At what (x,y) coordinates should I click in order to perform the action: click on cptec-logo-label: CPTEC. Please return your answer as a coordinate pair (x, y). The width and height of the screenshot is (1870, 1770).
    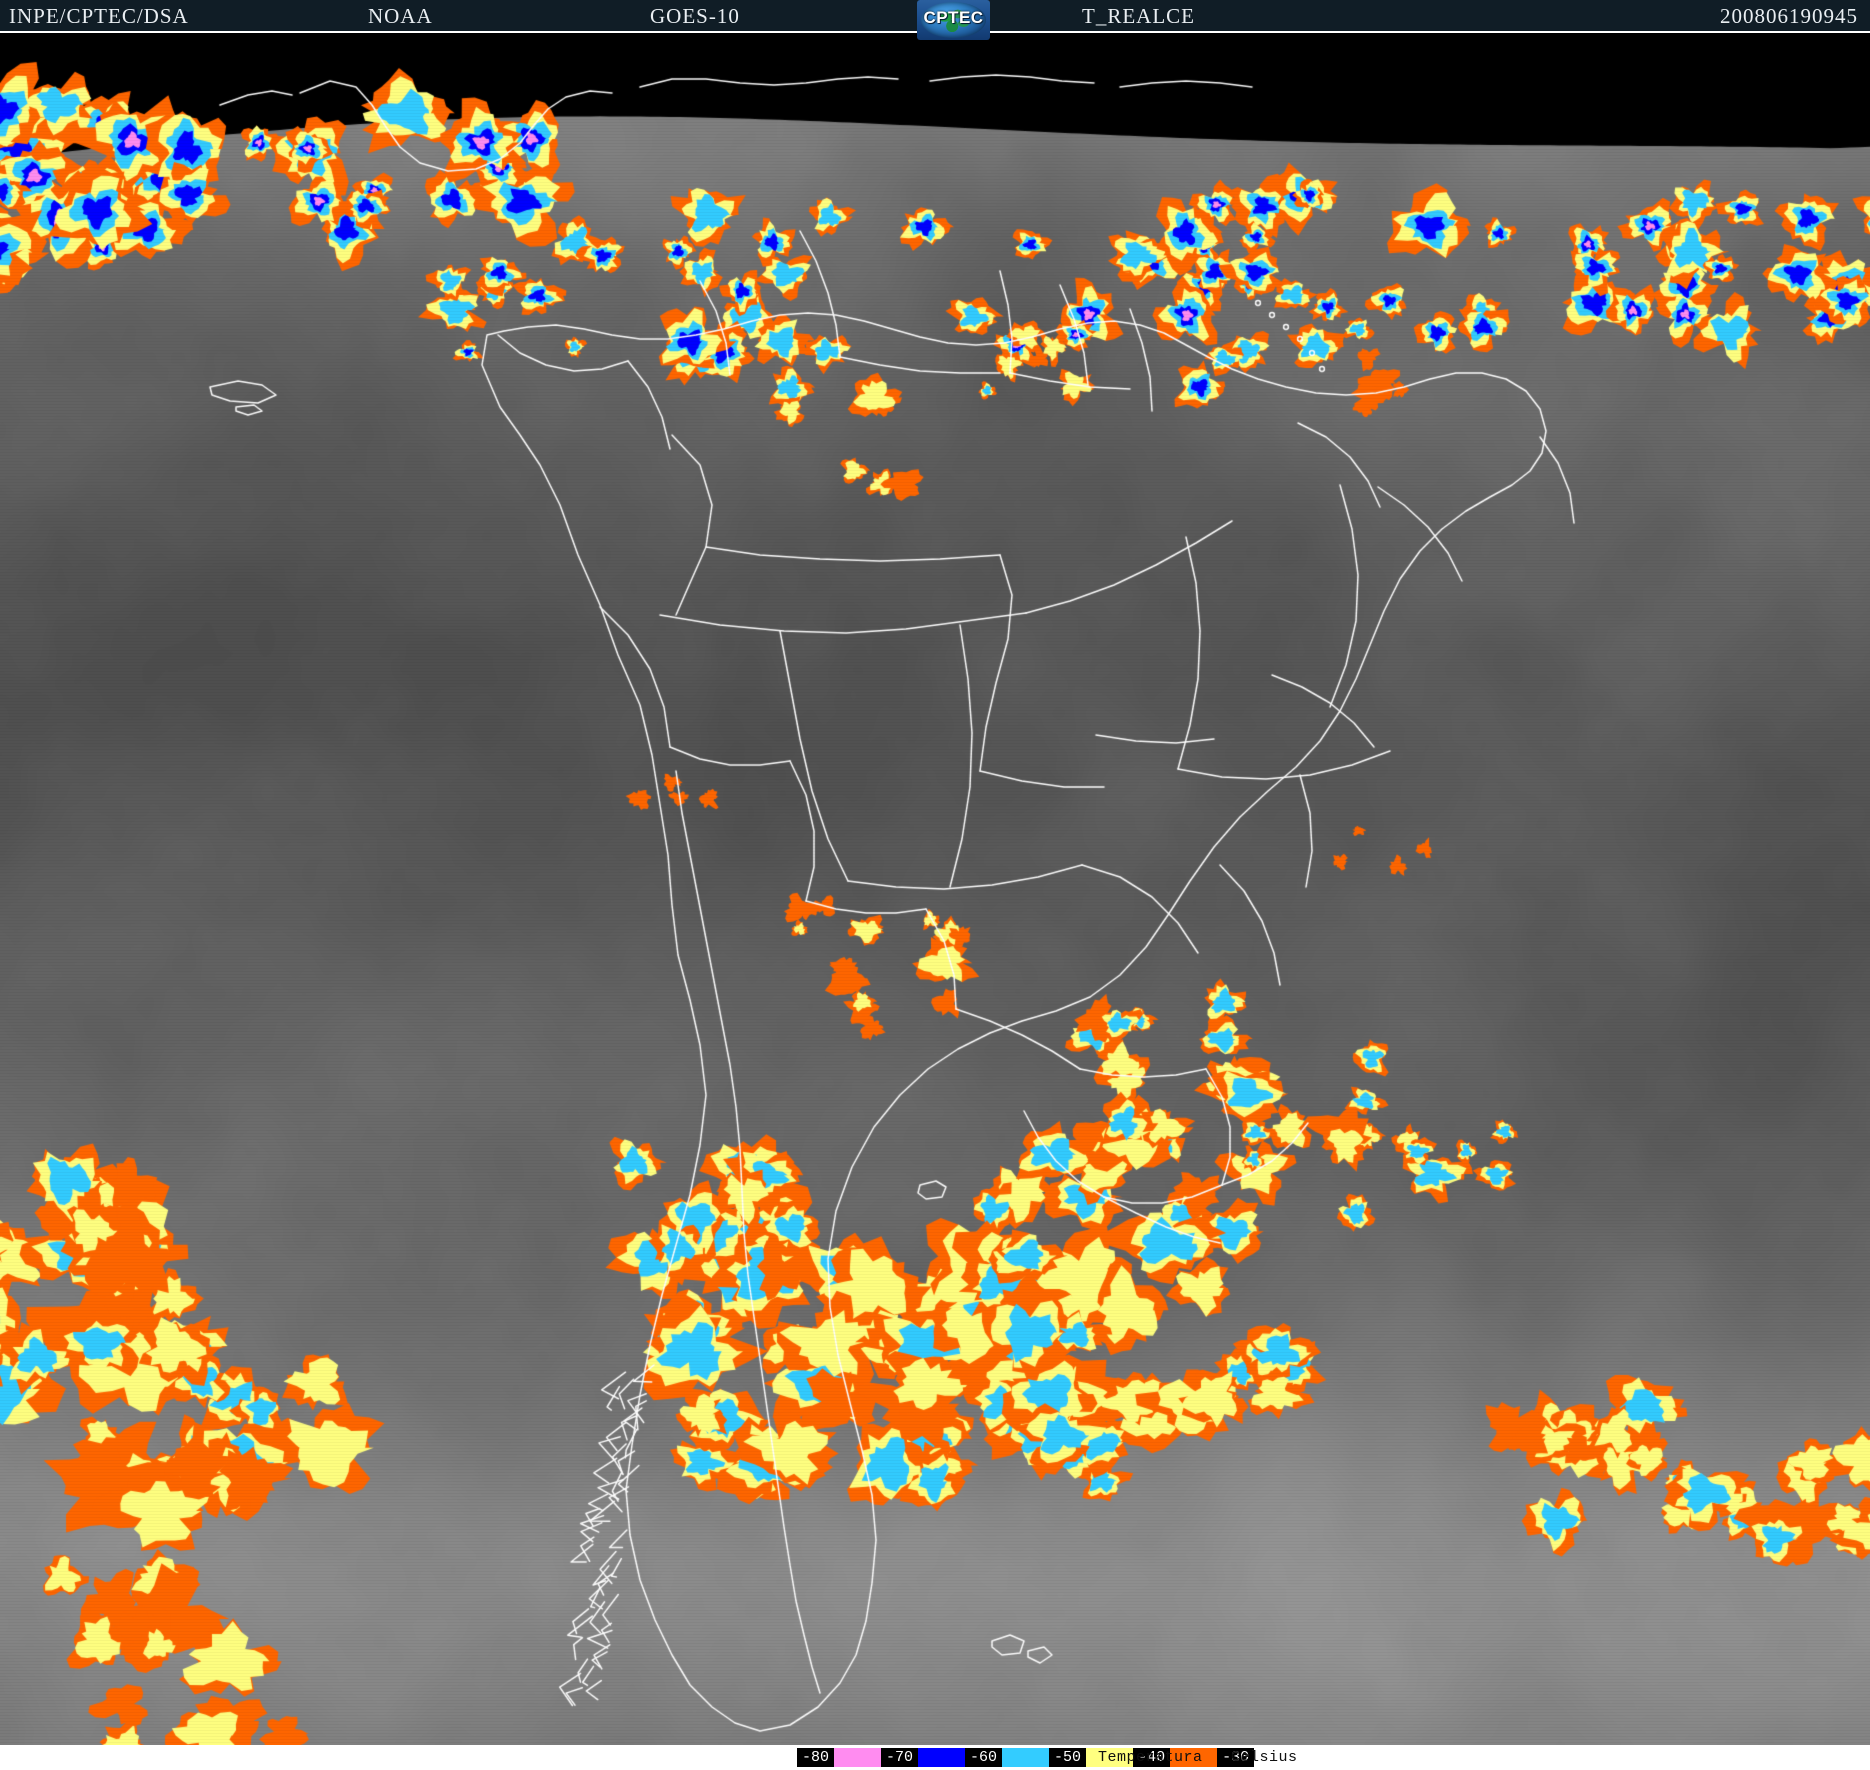
    Looking at the image, I should click on (953, 17).